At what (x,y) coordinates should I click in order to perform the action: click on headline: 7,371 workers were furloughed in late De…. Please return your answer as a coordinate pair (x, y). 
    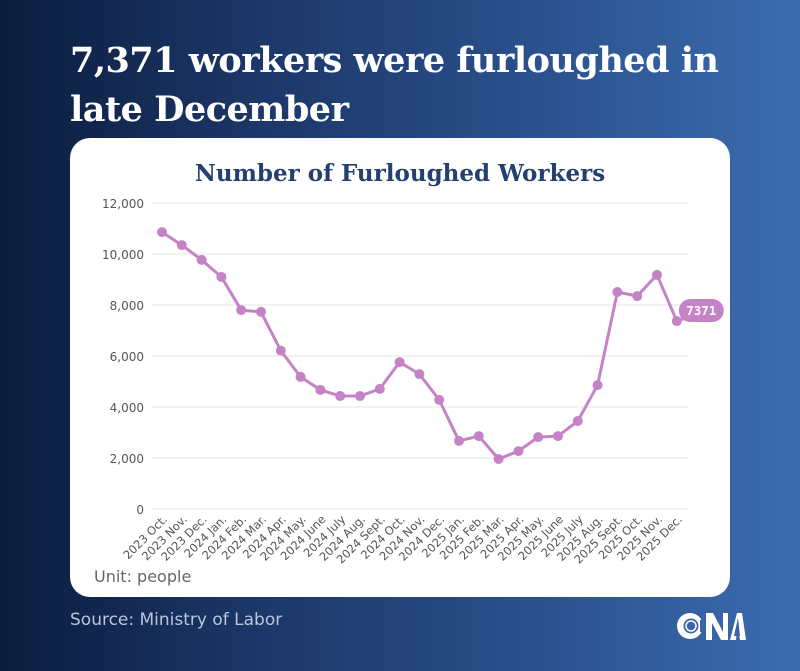
    Looking at the image, I should click on (394, 85).